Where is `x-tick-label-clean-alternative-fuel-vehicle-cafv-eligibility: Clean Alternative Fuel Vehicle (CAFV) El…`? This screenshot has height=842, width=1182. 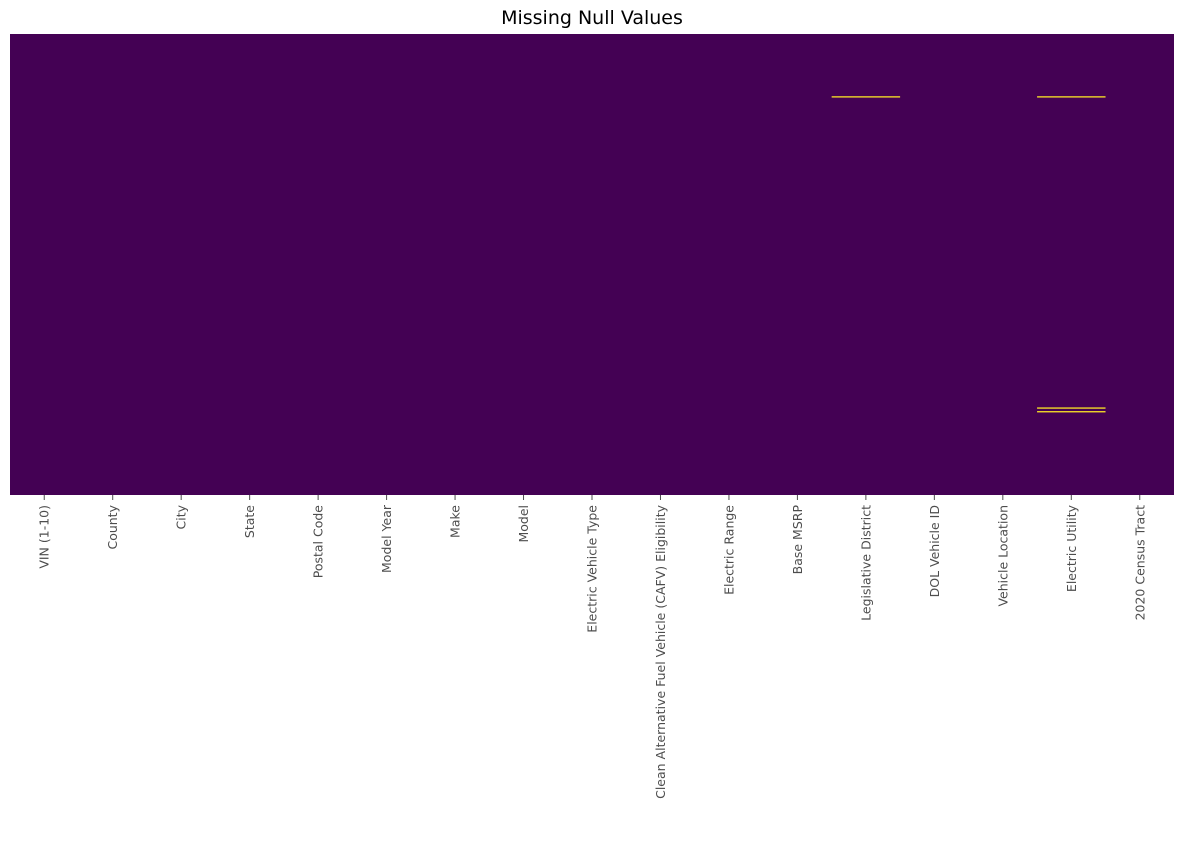
x-tick-label-clean-alternative-fuel-vehicle-cafv-eligibility: Clean Alternative Fuel Vehicle (CAFV) El… is located at coordinates (660, 651).